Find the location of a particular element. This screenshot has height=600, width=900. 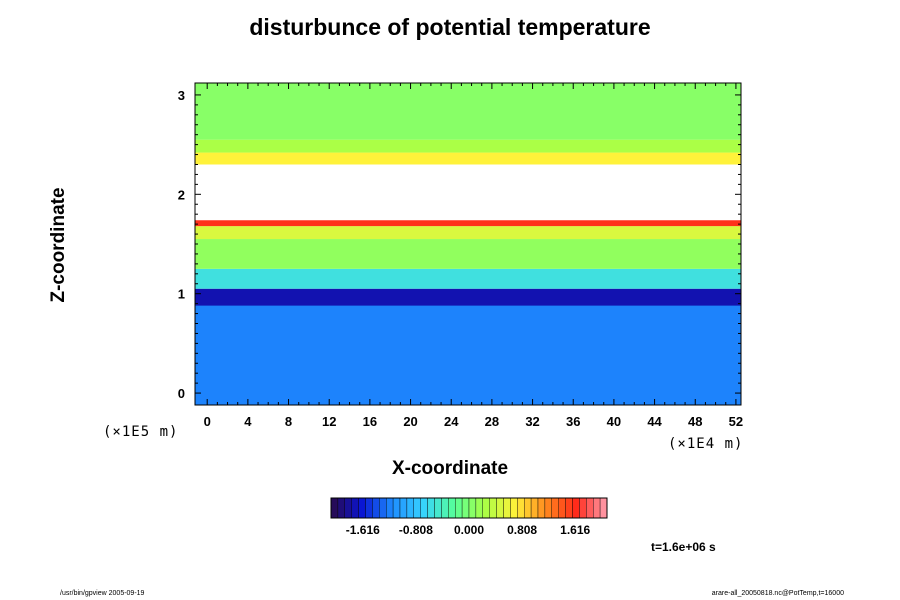

colorbar is located at coordinates (469, 508).